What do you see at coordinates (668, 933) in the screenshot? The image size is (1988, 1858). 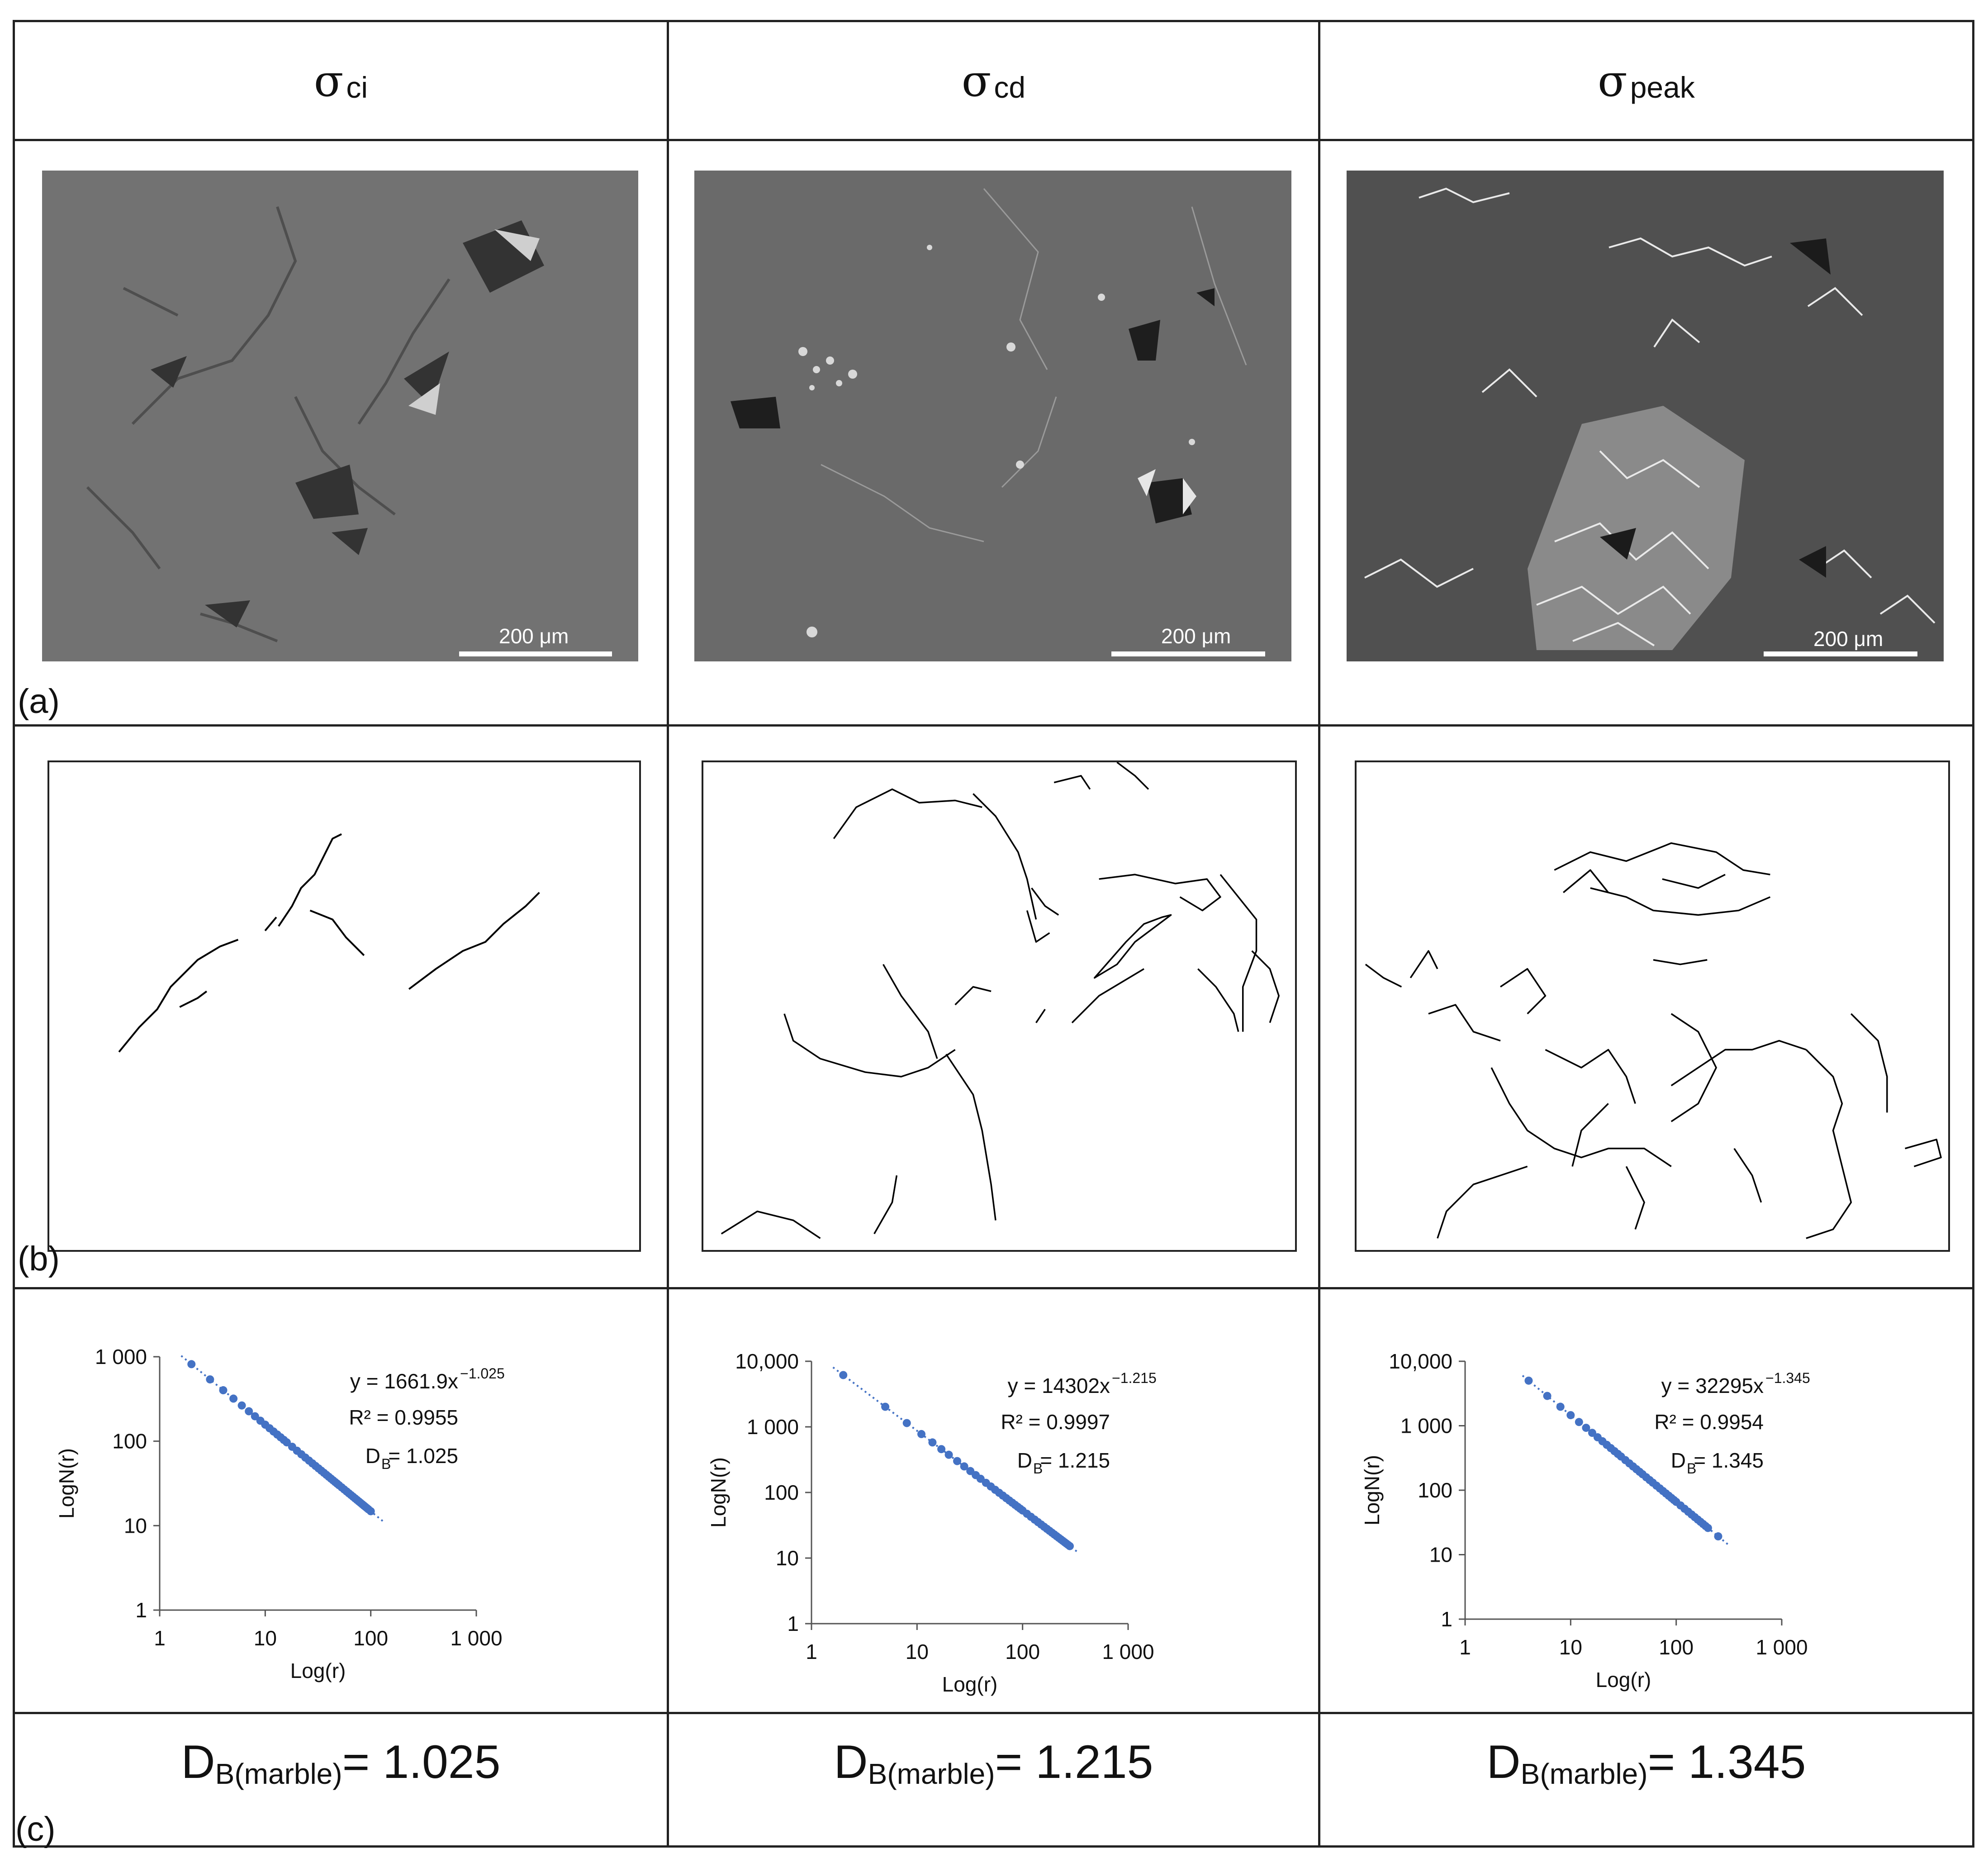 I see `column-divider` at bounding box center [668, 933].